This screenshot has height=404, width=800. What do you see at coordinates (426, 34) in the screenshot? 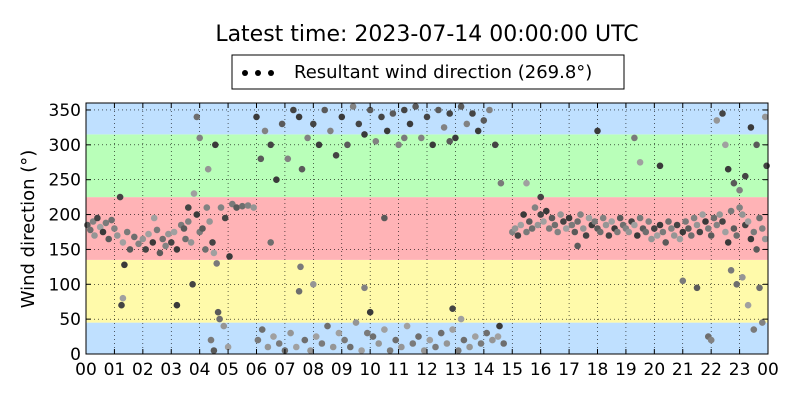
I see `chart-title: Latest time: 2023-07-14 00:00:00 UTC` at bounding box center [426, 34].